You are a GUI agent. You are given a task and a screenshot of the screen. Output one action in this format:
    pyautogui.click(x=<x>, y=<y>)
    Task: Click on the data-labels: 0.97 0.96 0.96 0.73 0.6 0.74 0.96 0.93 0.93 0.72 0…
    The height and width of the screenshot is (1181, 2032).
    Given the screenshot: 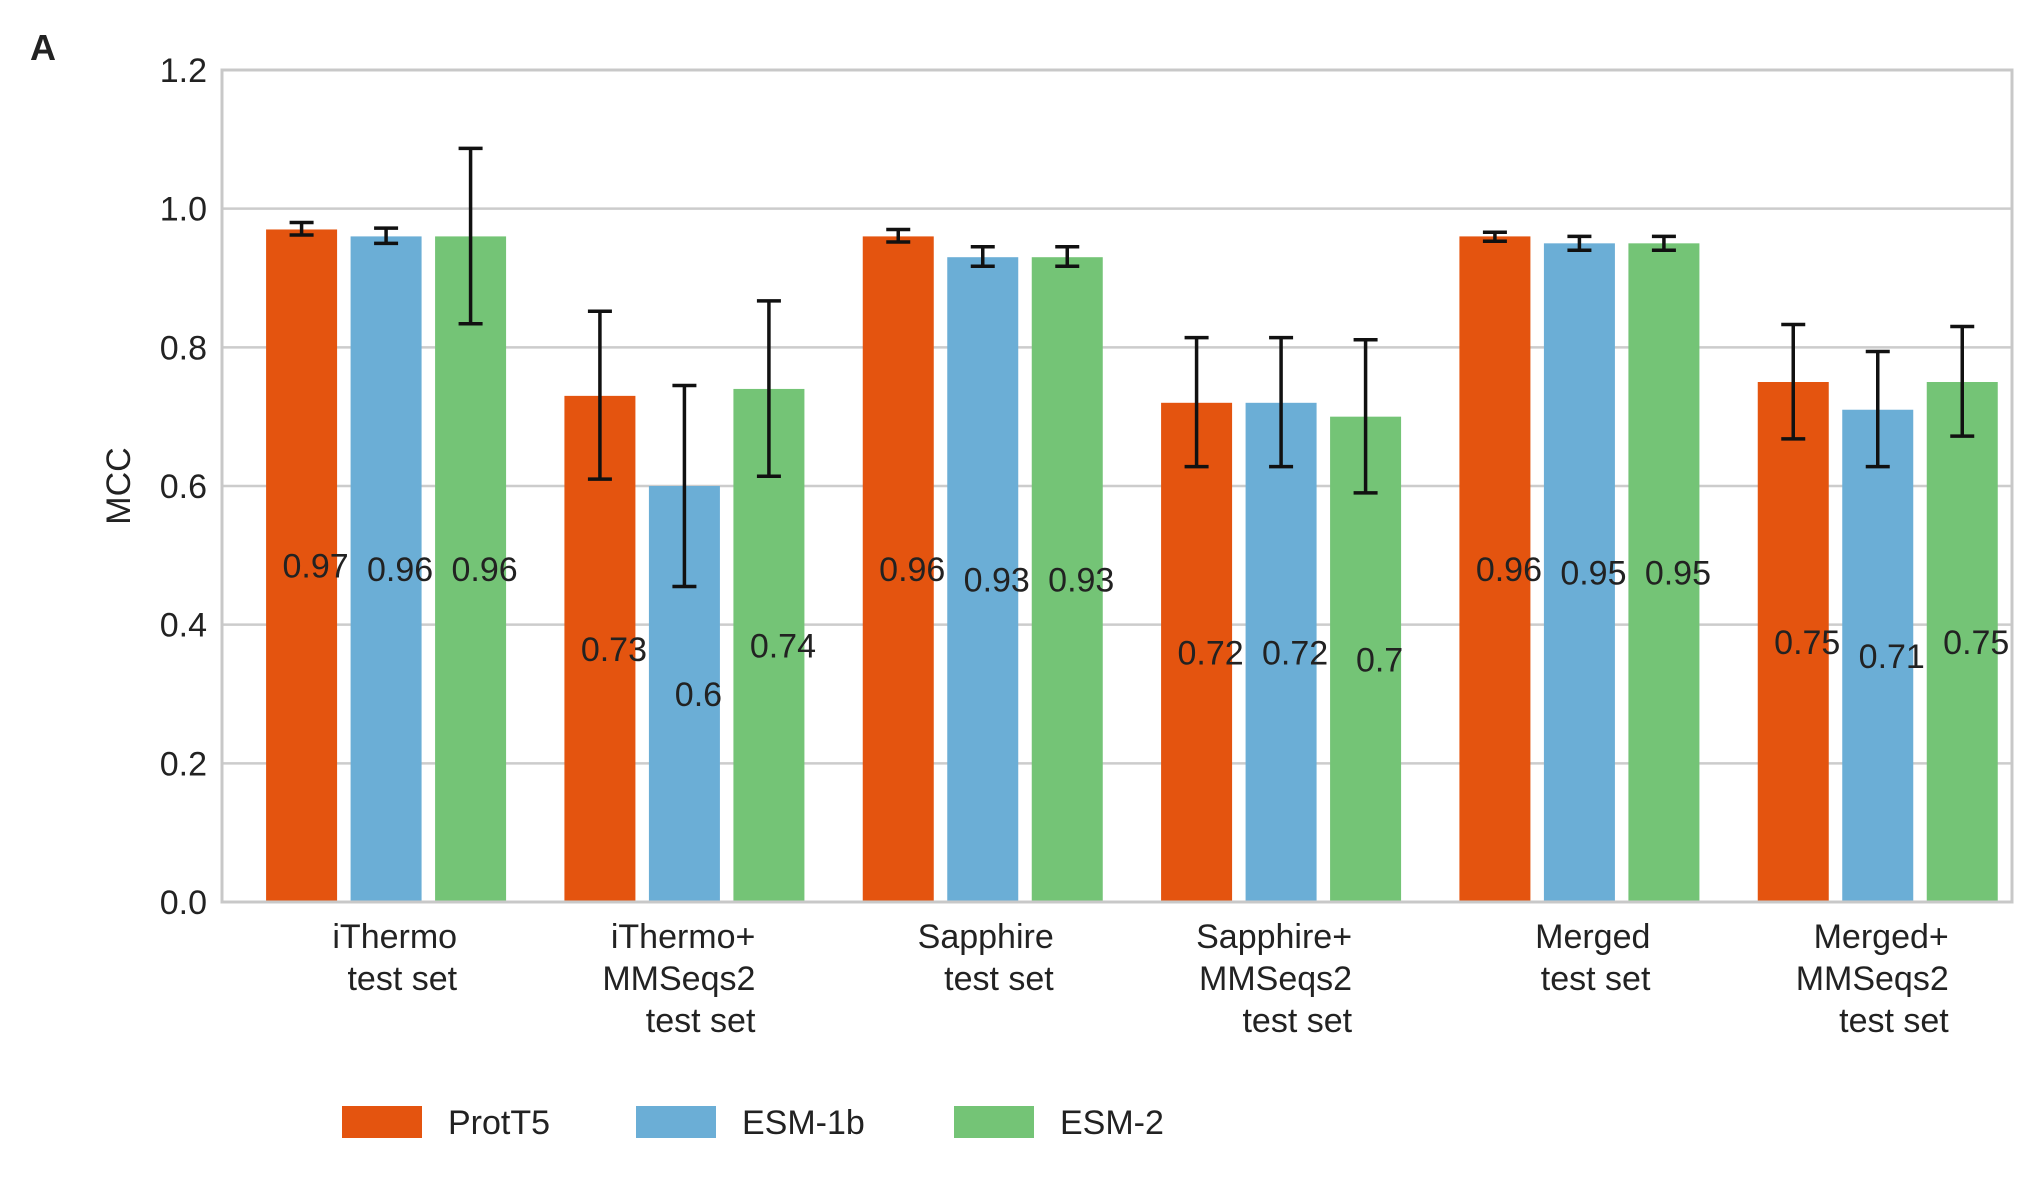 What is the action you would take?
    pyautogui.click(x=1145, y=631)
    